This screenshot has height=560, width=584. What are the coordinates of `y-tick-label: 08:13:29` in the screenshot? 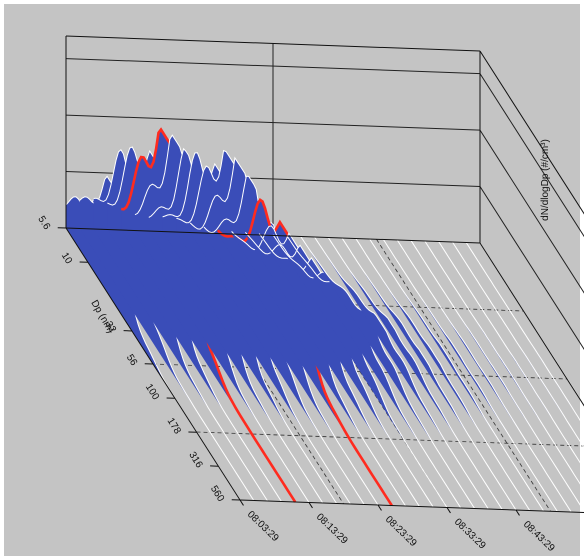 It's located at (332, 529).